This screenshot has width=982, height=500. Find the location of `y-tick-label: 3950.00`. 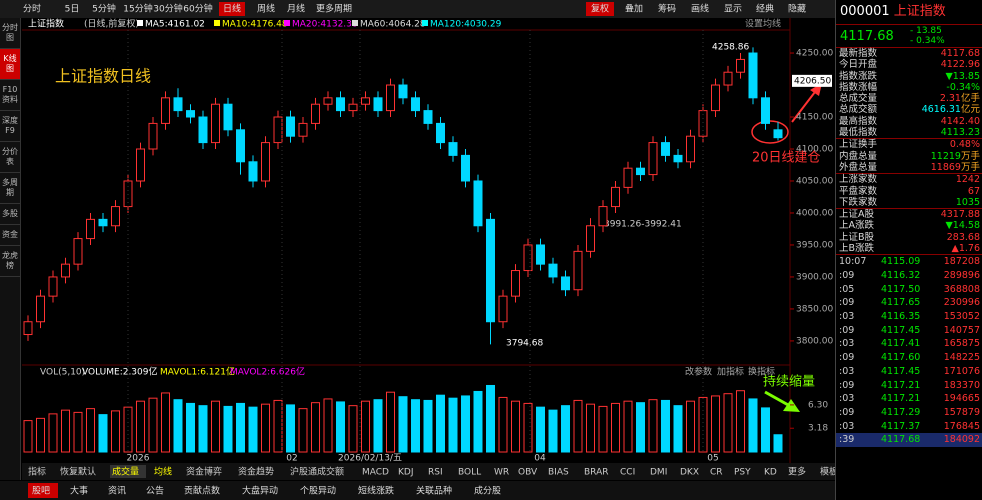

y-tick-label: 3950.00 is located at coordinates (814, 245).